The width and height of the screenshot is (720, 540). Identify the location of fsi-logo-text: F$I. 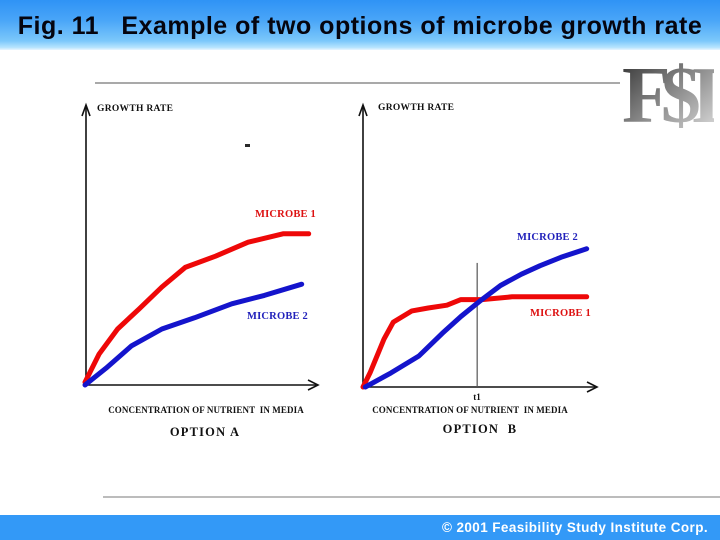
(668, 95).